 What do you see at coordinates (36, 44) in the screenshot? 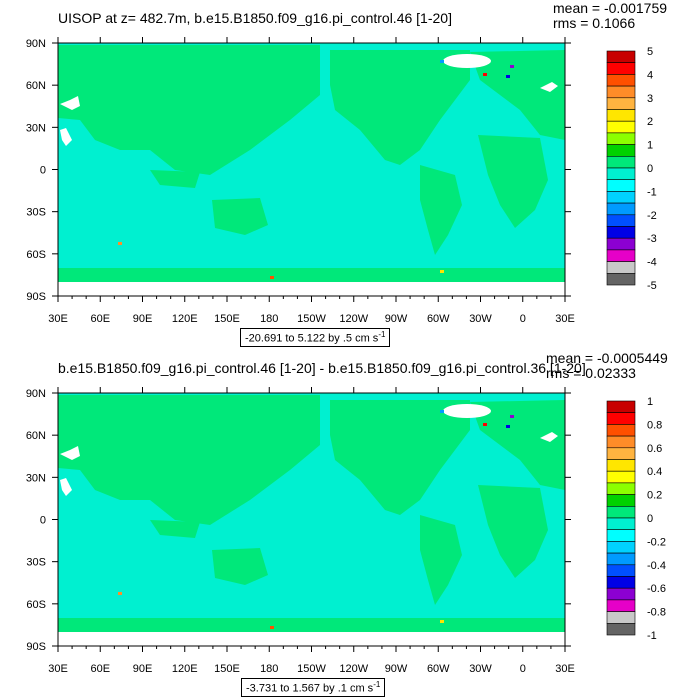
I see `y-tick-label: 90N` at bounding box center [36, 44].